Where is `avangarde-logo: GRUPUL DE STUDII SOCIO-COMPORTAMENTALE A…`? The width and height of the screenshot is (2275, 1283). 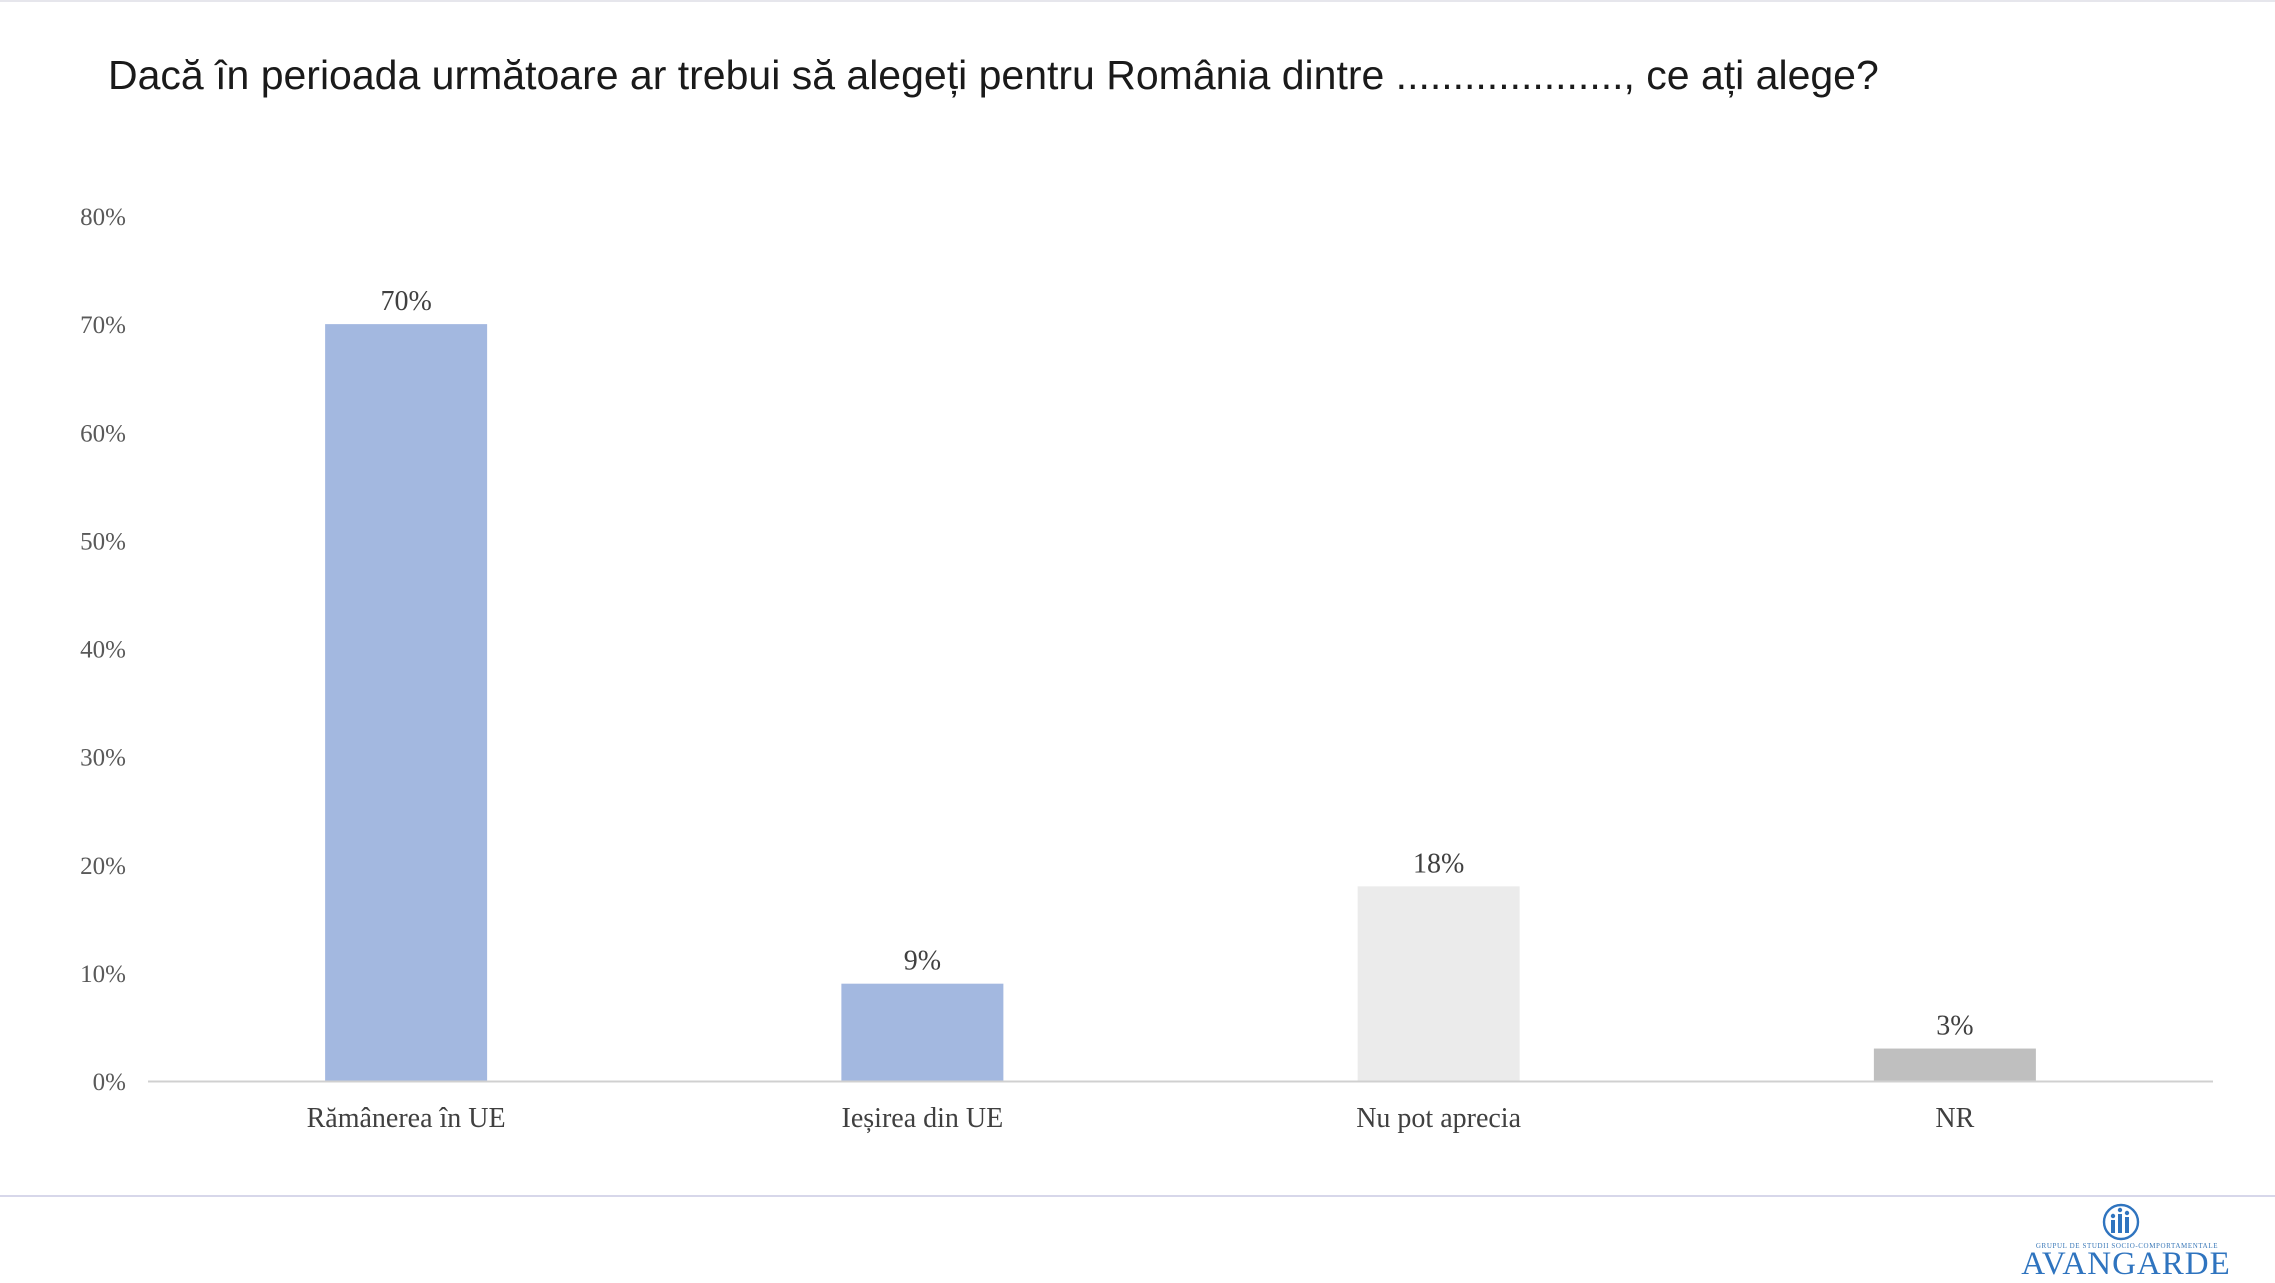 avangarde-logo: GRUPUL DE STUDII SOCIO-COMPORTAMENTALE A… is located at coordinates (2126, 1242).